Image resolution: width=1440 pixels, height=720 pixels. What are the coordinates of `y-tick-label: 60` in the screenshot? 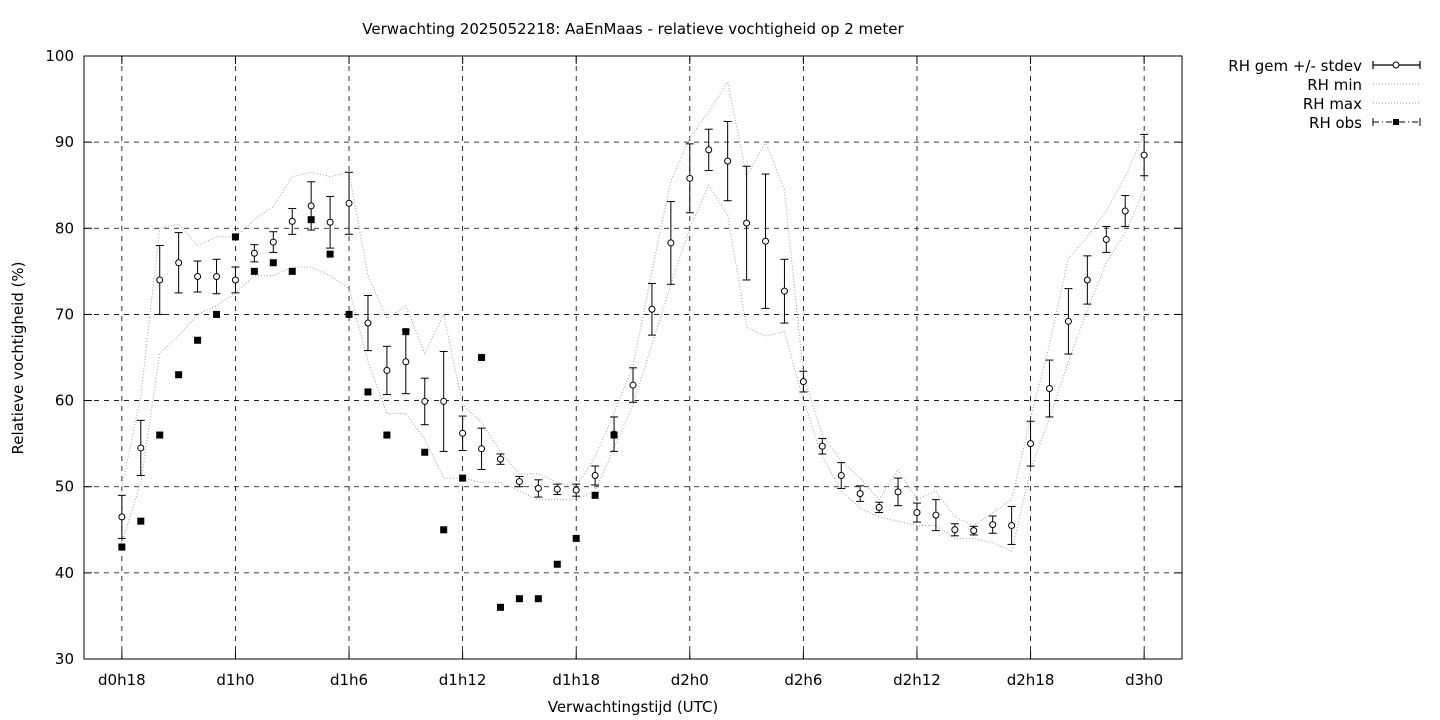 It's located at (64, 401).